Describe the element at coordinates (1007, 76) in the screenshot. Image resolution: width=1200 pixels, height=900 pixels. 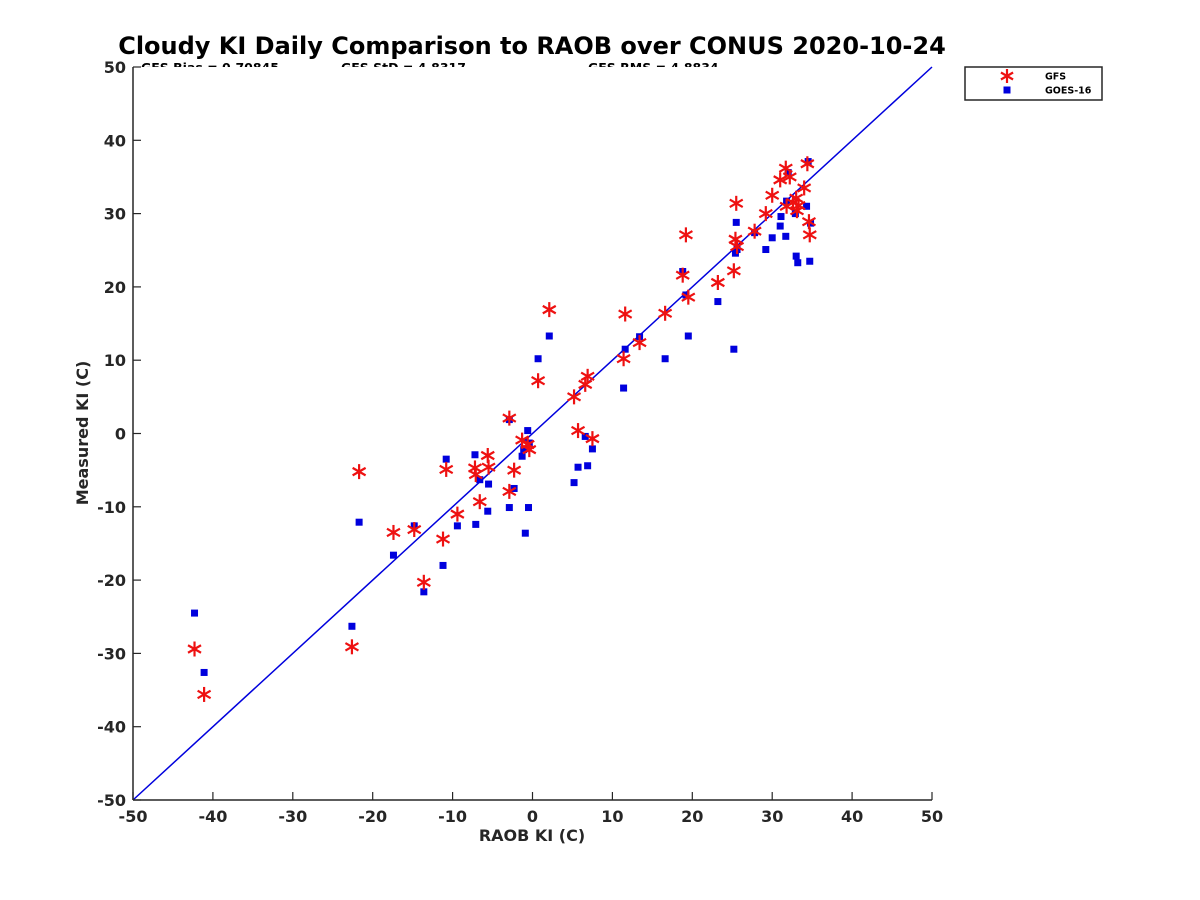
I see `legend-gfs-marker` at that location.